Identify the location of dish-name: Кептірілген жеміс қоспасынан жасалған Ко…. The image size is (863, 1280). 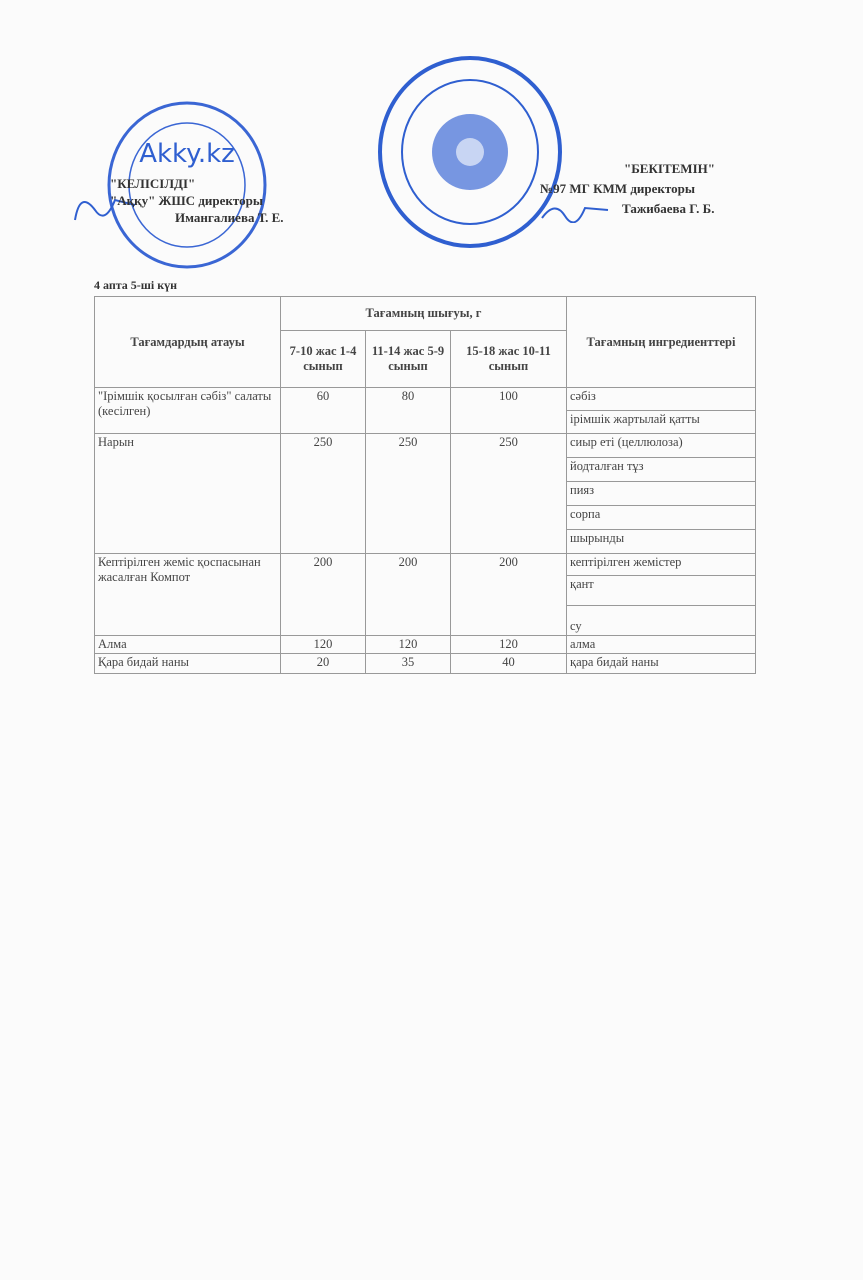
(187, 594).